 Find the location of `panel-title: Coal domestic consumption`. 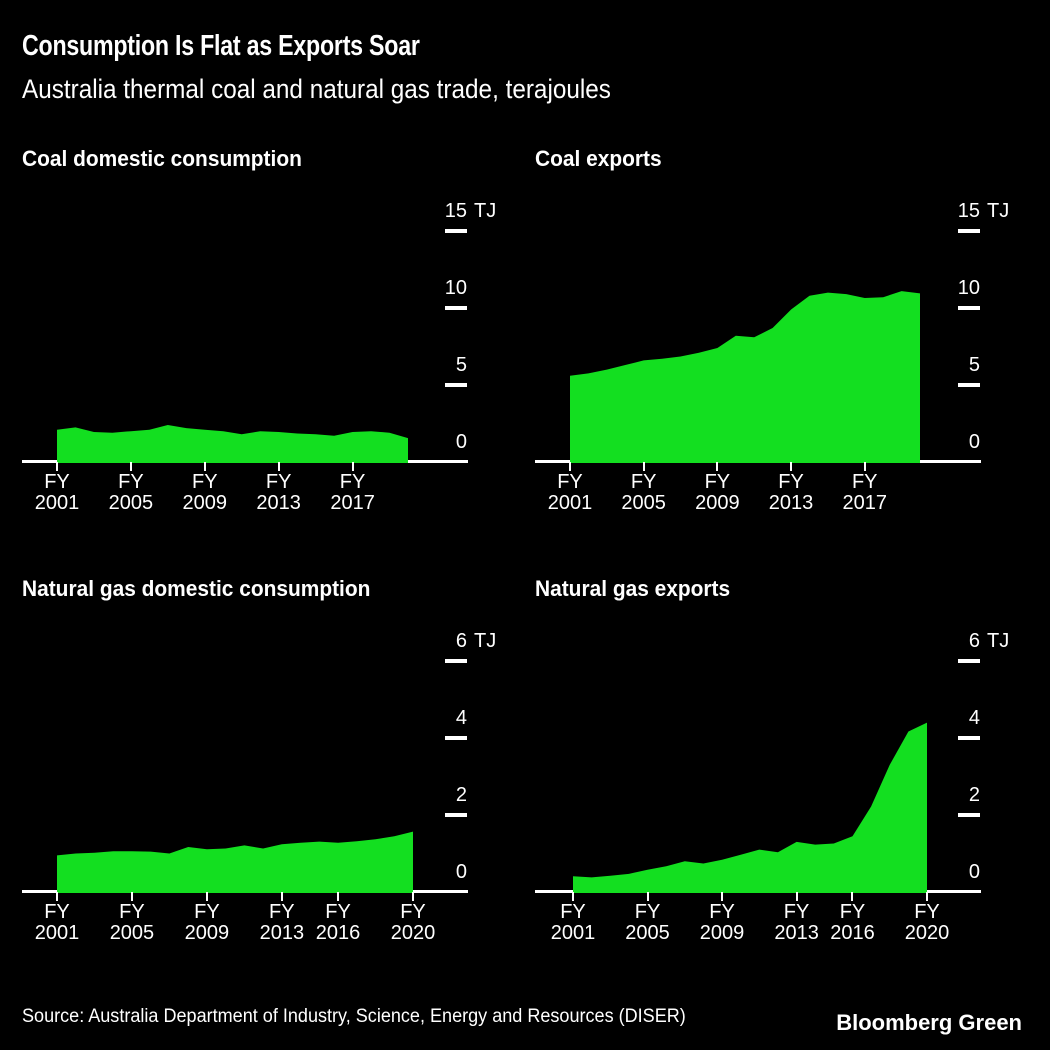

panel-title: Coal domestic consumption is located at coordinates (162, 158).